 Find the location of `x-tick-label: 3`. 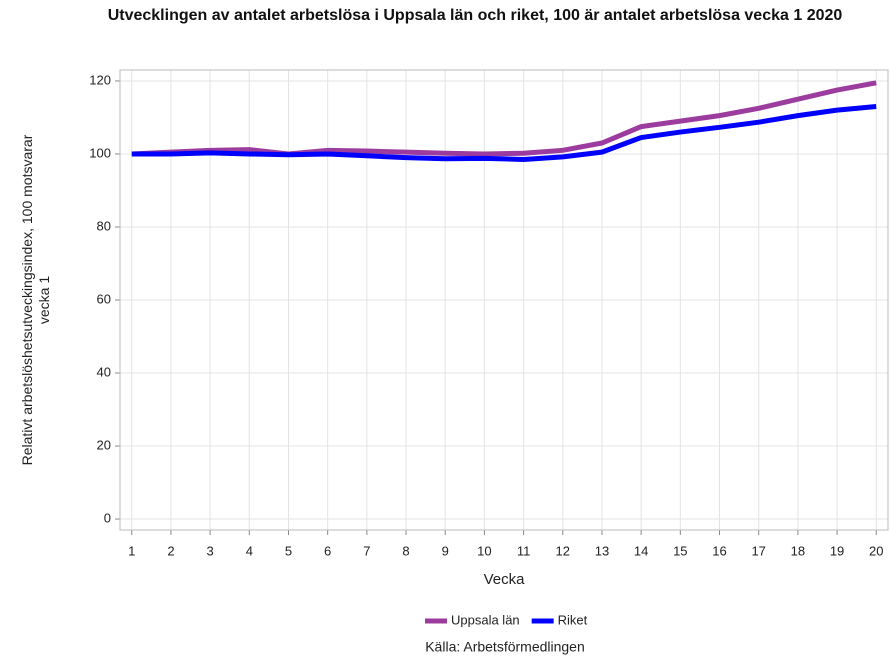

x-tick-label: 3 is located at coordinates (210, 550).